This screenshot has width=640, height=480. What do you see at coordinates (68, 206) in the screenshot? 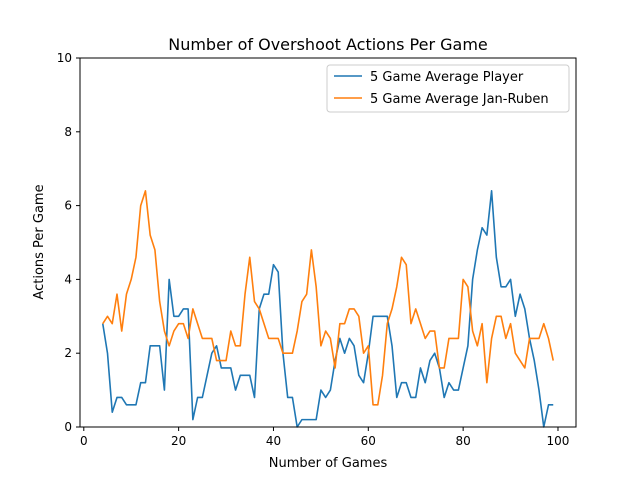
I see `y-tick-label: 6` at bounding box center [68, 206].